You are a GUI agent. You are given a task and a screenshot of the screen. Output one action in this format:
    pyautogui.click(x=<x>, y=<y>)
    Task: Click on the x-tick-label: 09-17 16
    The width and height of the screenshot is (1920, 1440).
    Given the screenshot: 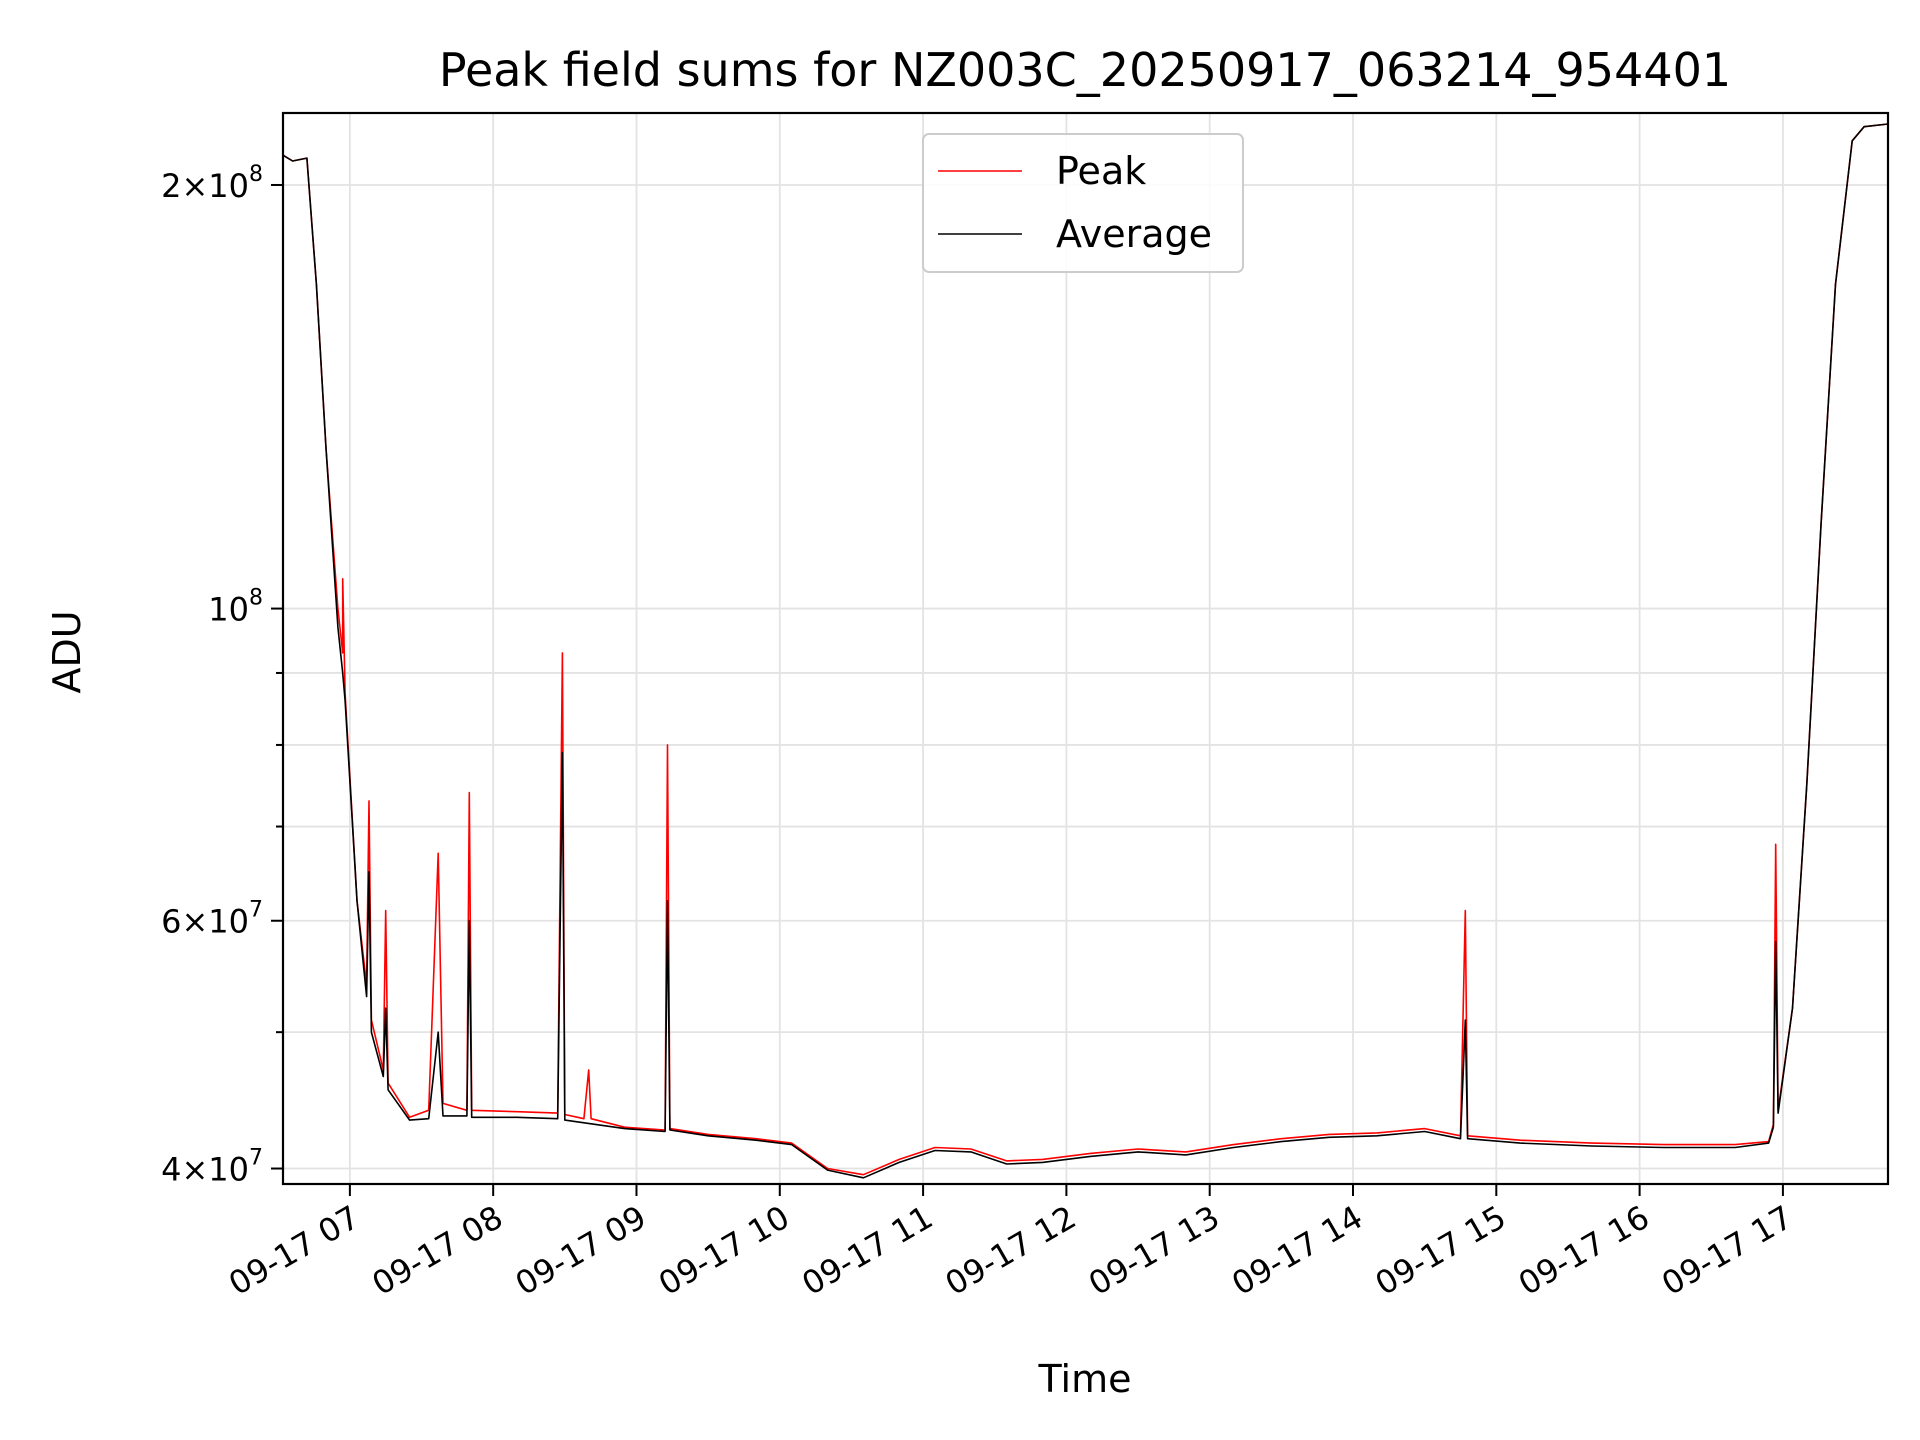 What is the action you would take?
    pyautogui.click(x=1584, y=1250)
    